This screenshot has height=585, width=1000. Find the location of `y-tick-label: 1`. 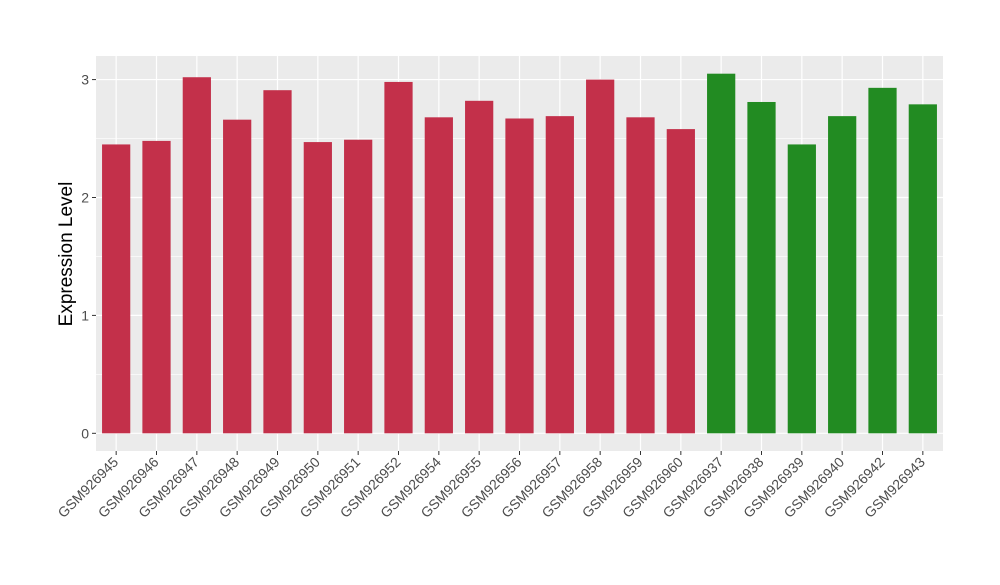

y-tick-label: 1 is located at coordinates (85, 315).